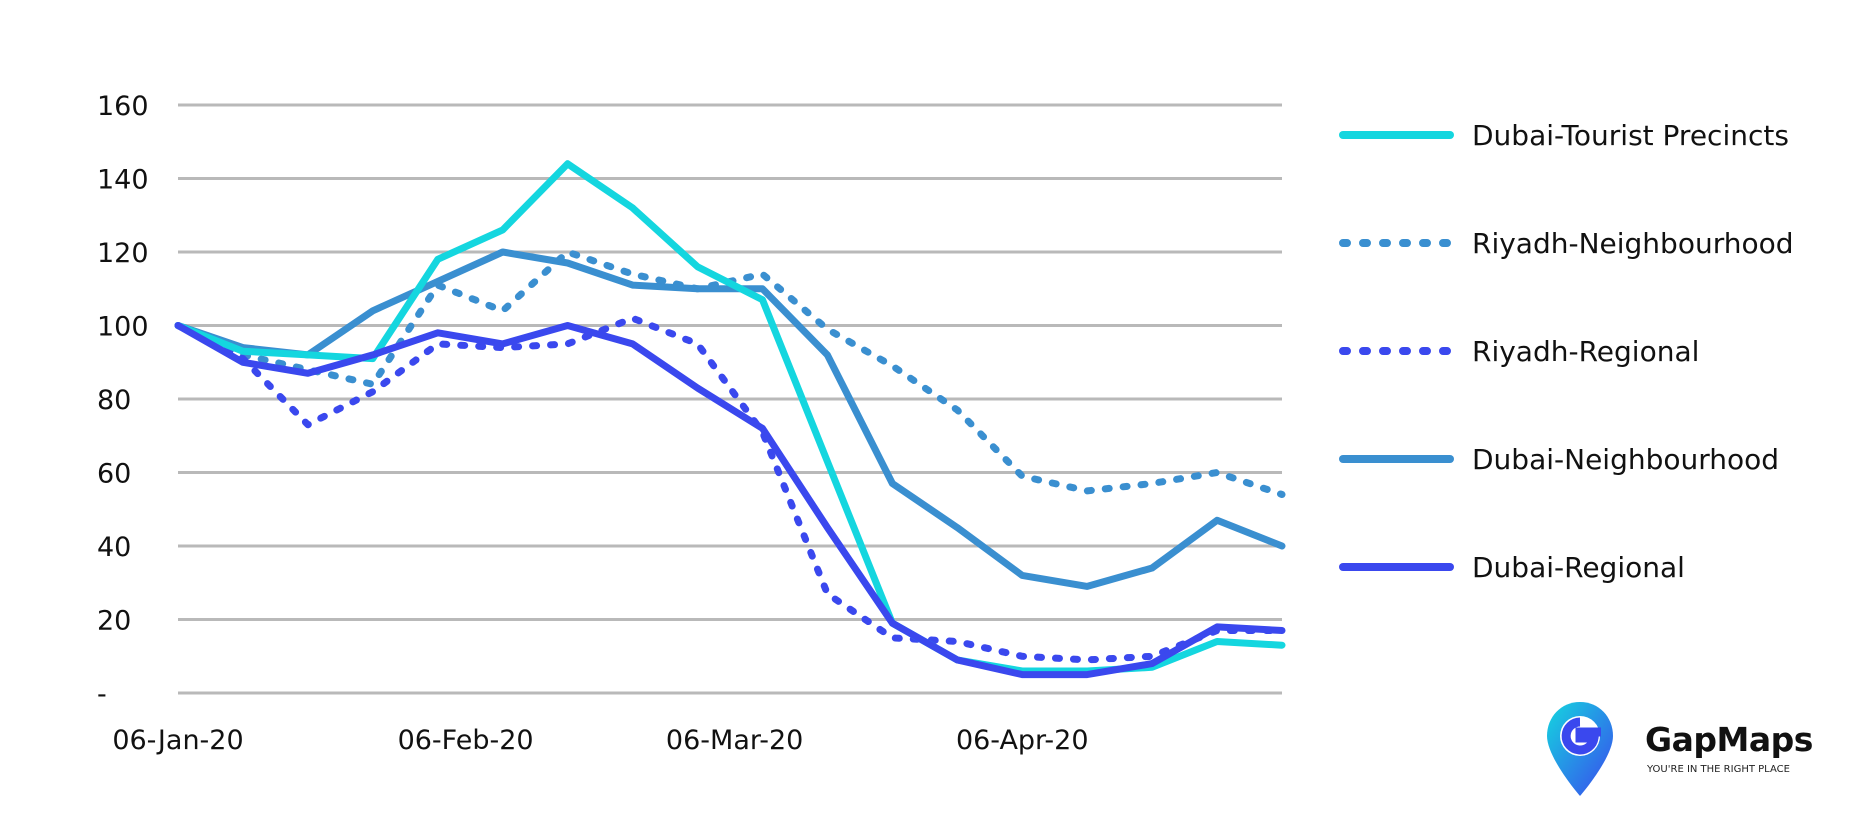 This screenshot has width=1866, height=840. Describe the element at coordinates (123, 253) in the screenshot. I see `y-tick-label: 120` at that location.